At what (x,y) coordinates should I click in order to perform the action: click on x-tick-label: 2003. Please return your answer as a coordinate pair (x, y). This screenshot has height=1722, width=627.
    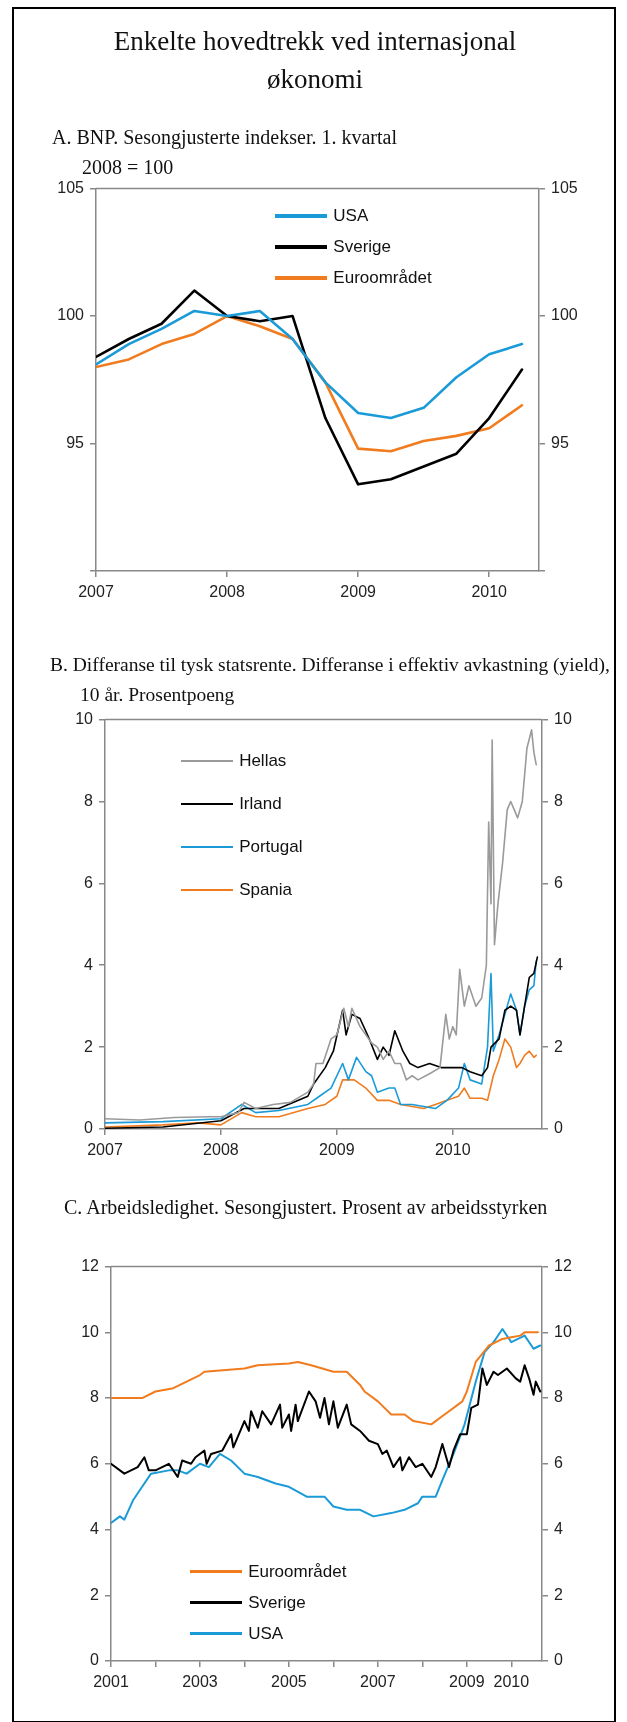
    Looking at the image, I should click on (200, 1682).